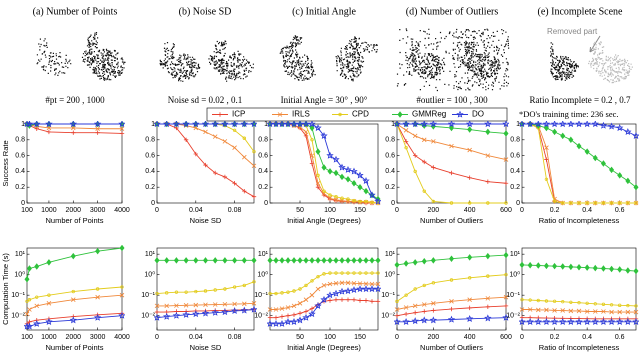  I want to click on legend-label: IRLS, so click(301, 114).